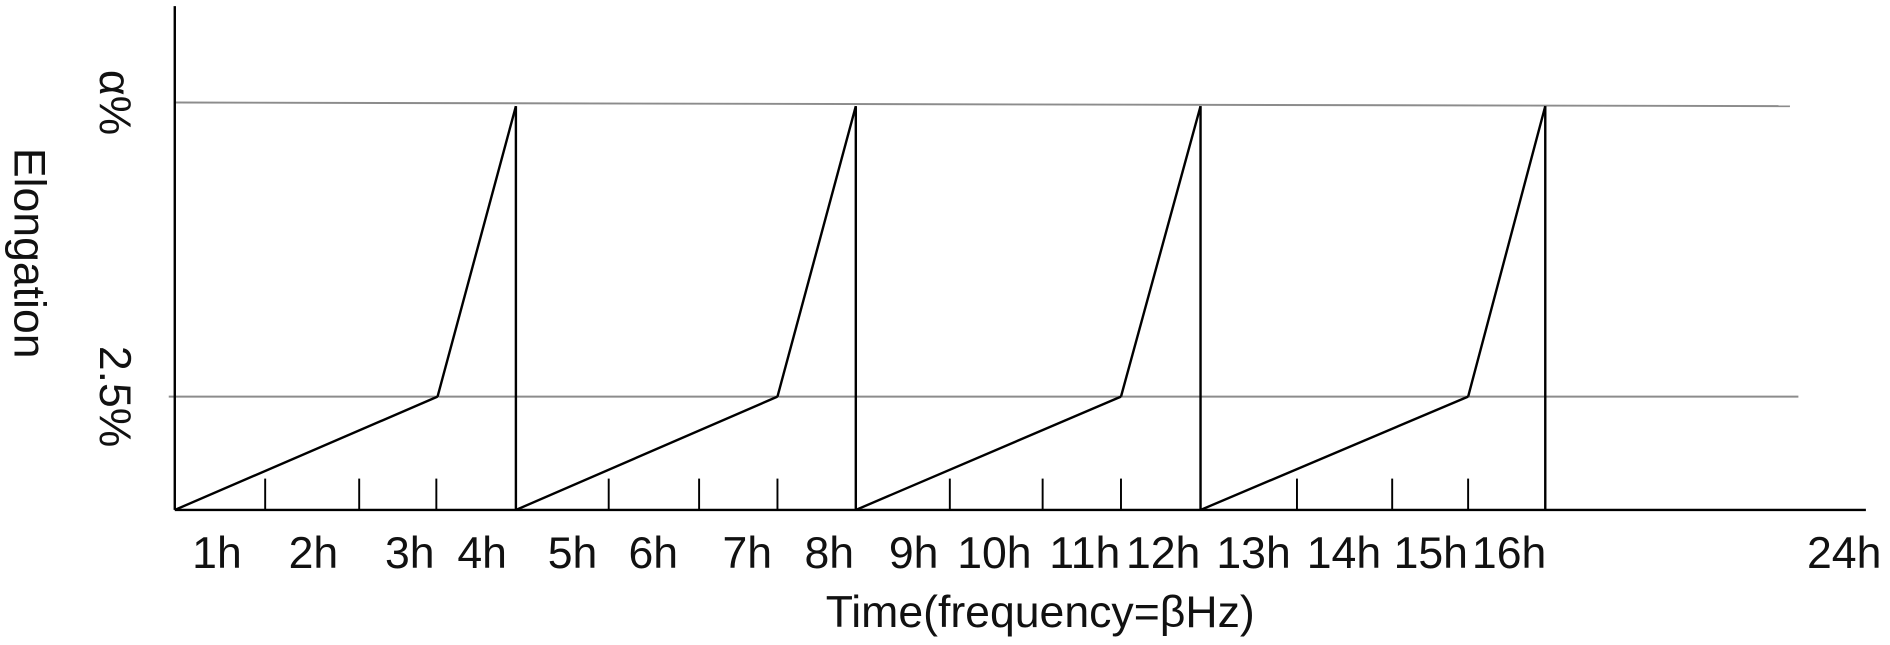 Image resolution: width=1890 pixels, height=645 pixels. What do you see at coordinates (1253, 553) in the screenshot?
I see `x-tick-label: 13h` at bounding box center [1253, 553].